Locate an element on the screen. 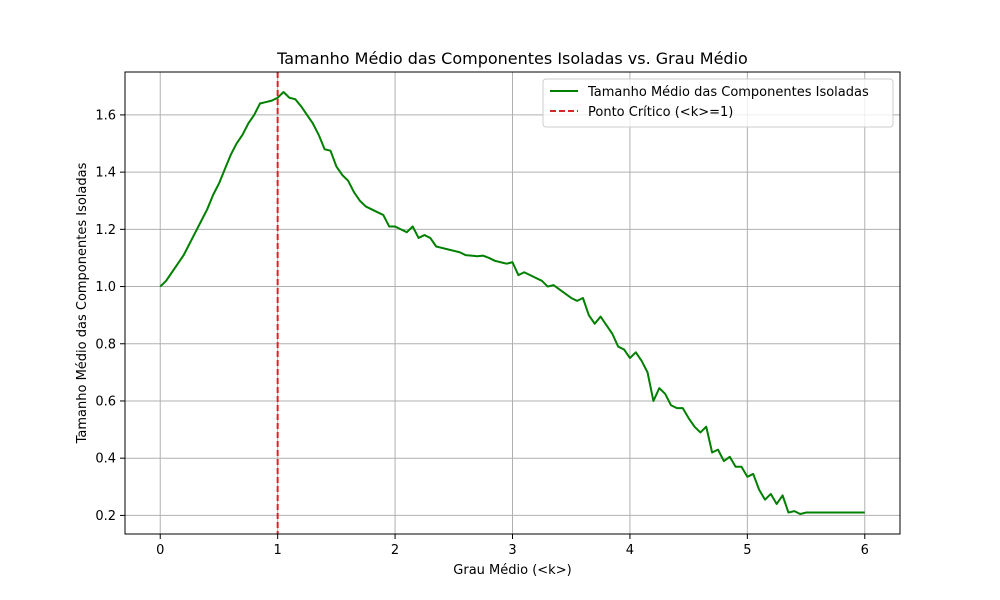 This screenshot has width=1000, height=600. y-tick-label: 0.8 is located at coordinates (105, 344).